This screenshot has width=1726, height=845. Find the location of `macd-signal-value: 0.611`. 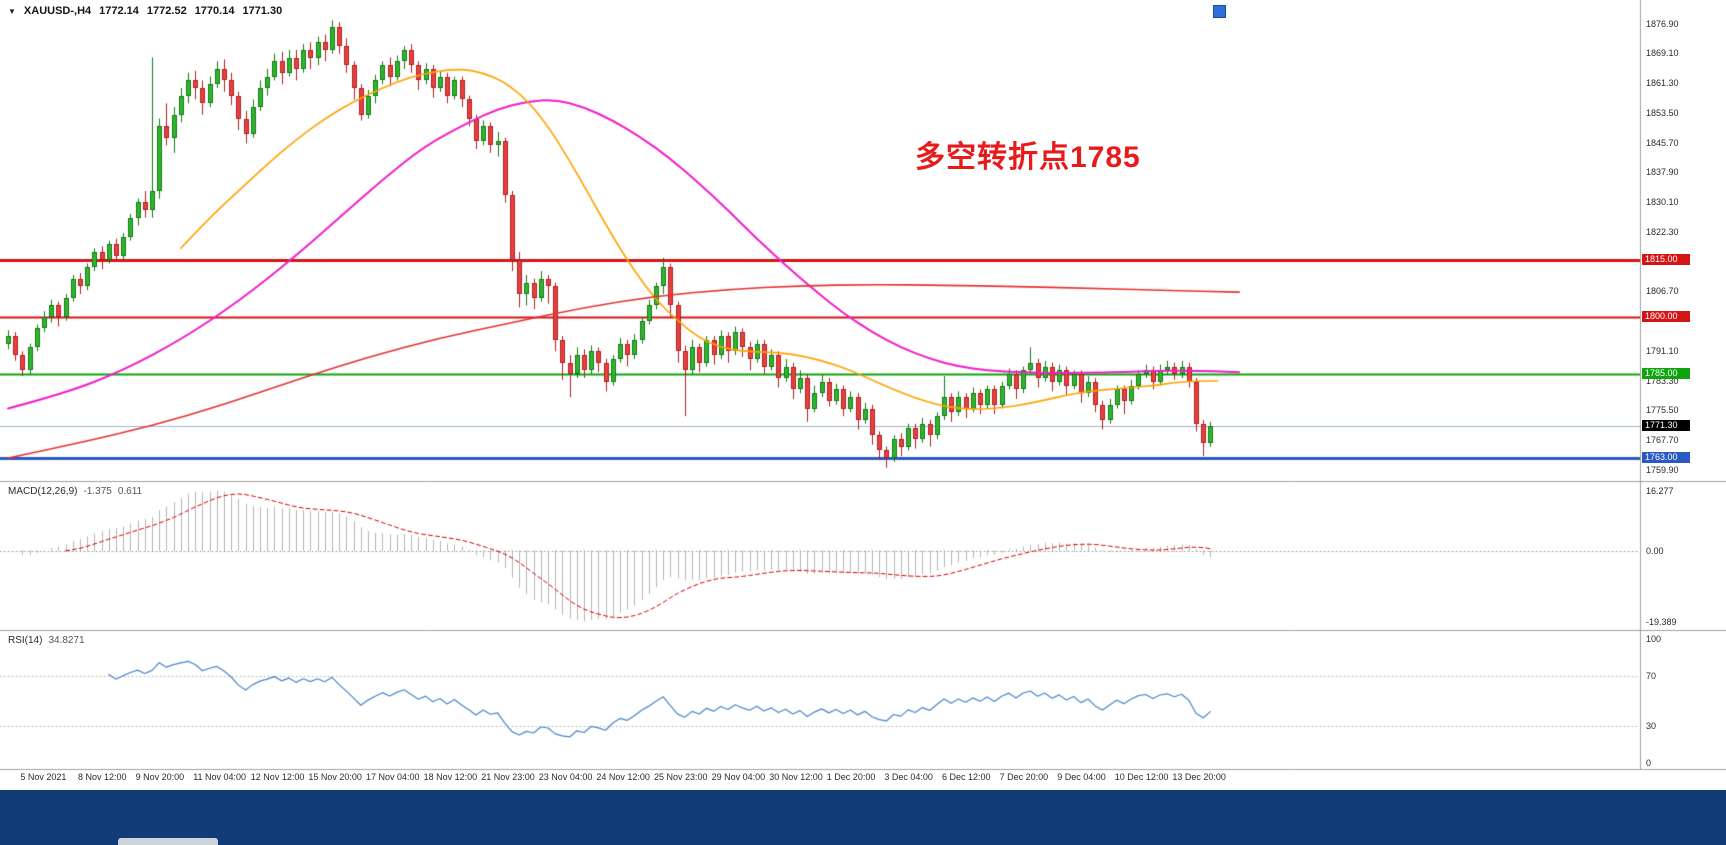

macd-signal-value: 0.611 is located at coordinates (130, 491).